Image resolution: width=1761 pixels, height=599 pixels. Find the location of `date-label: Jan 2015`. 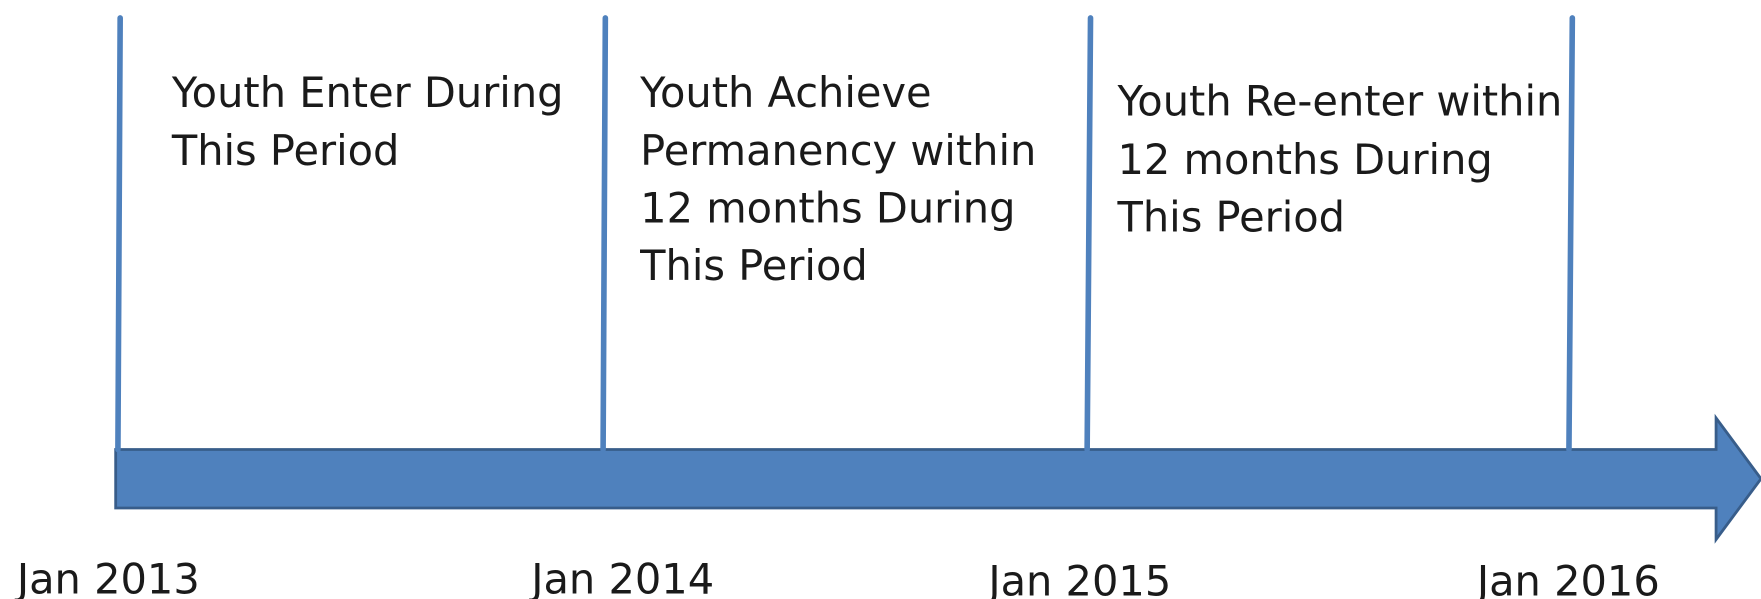

date-label: Jan 2015 is located at coordinates (1078, 578).